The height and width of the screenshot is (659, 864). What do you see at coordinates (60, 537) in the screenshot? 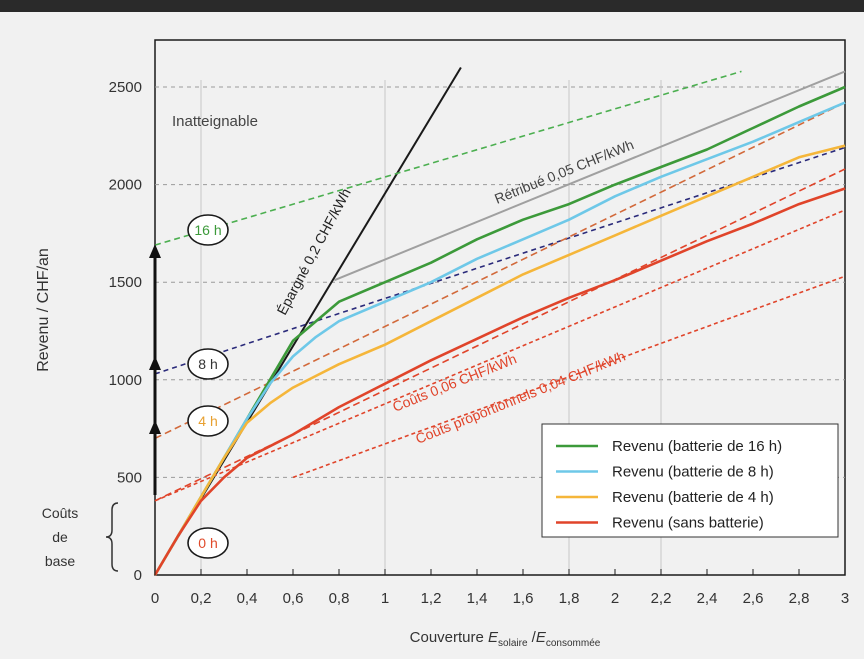
I see `base-costs-line-2: de` at bounding box center [60, 537].